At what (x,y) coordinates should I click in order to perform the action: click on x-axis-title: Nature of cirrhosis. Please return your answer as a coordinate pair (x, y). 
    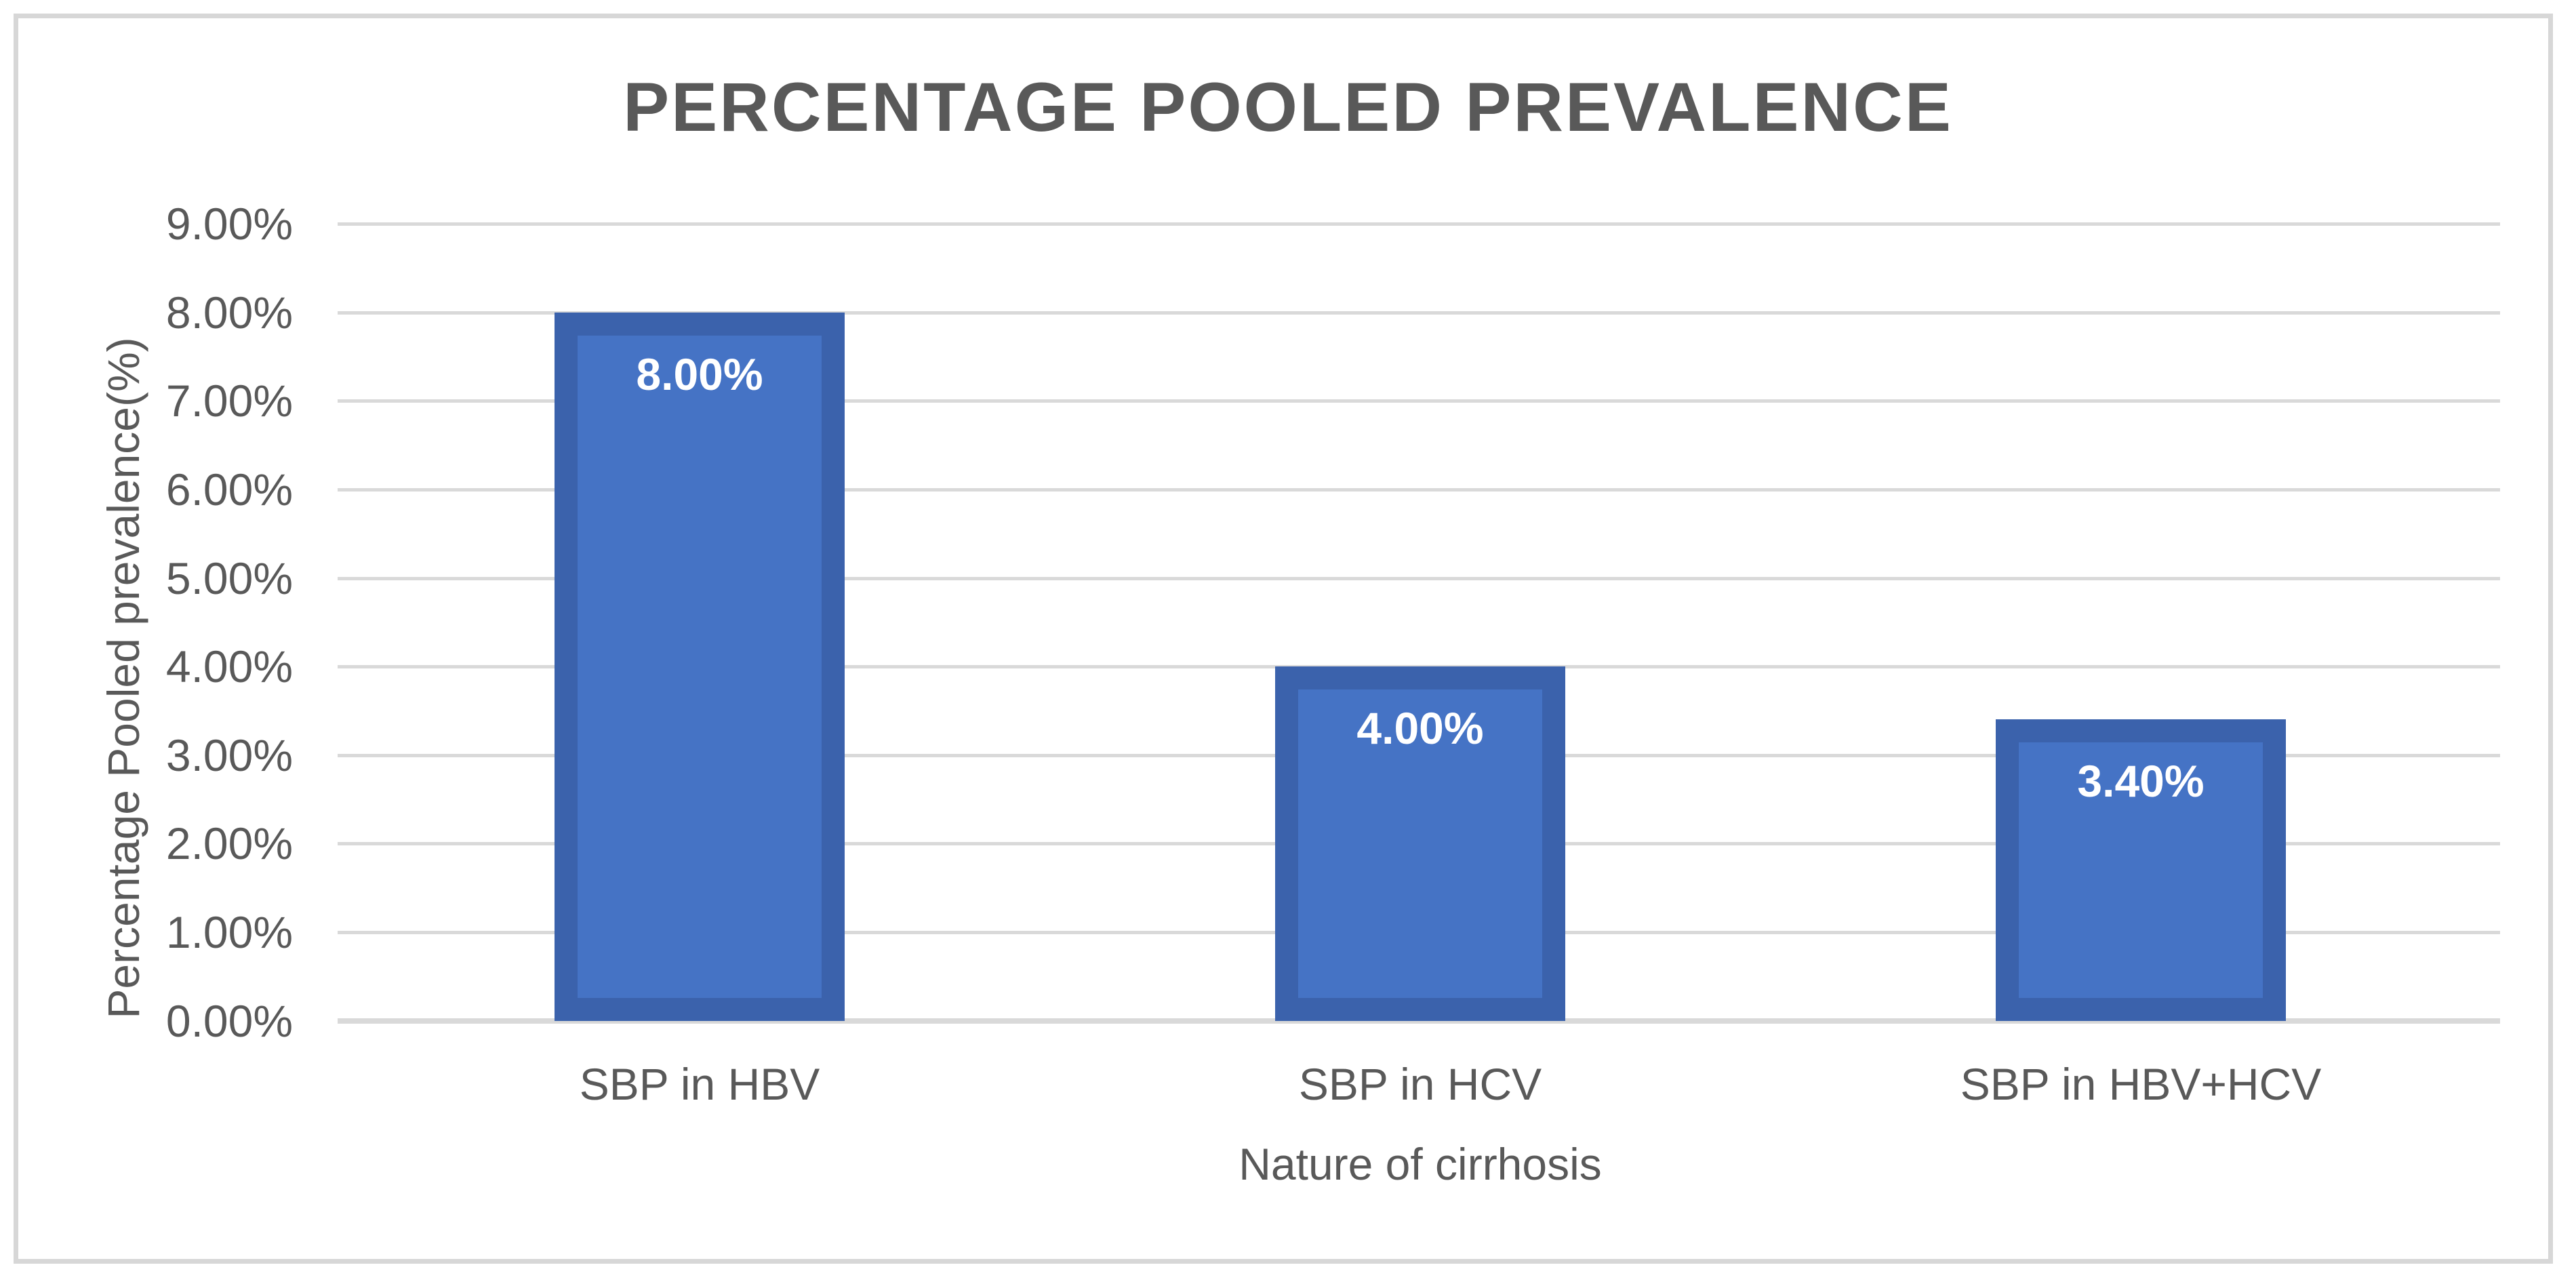
    Looking at the image, I should click on (1420, 1164).